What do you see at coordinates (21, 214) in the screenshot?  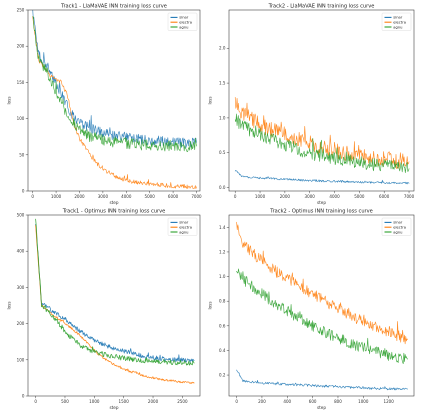 I see `y-tick-label: 500` at bounding box center [21, 214].